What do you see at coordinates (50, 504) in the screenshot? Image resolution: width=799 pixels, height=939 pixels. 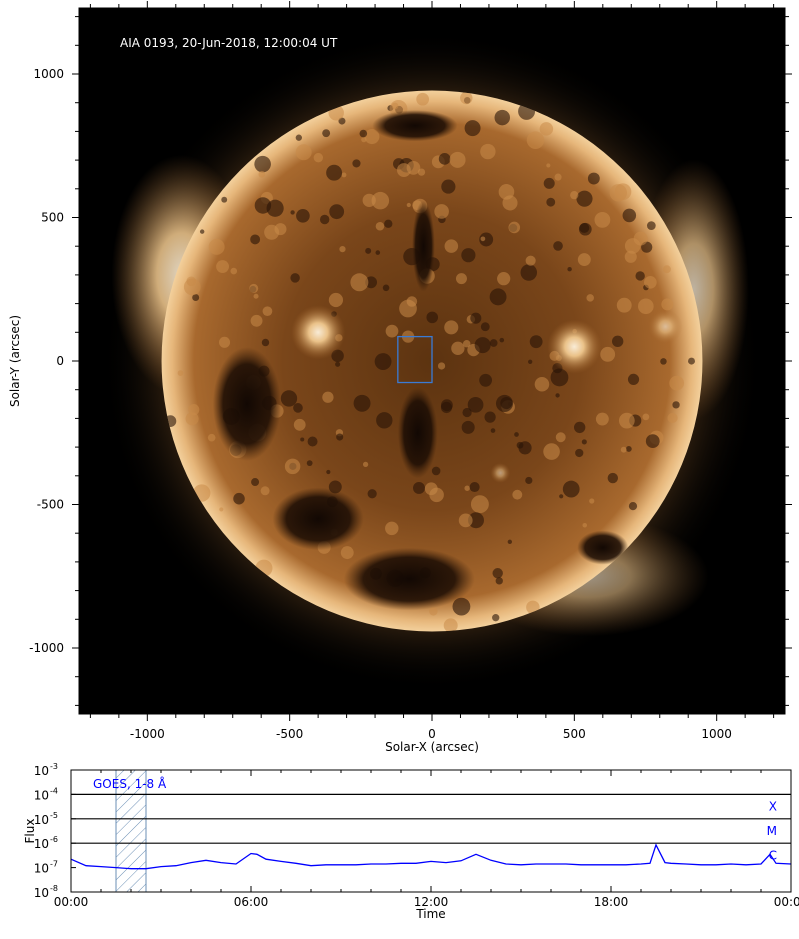 I see `y-tick-label: -500` at bounding box center [50, 504].